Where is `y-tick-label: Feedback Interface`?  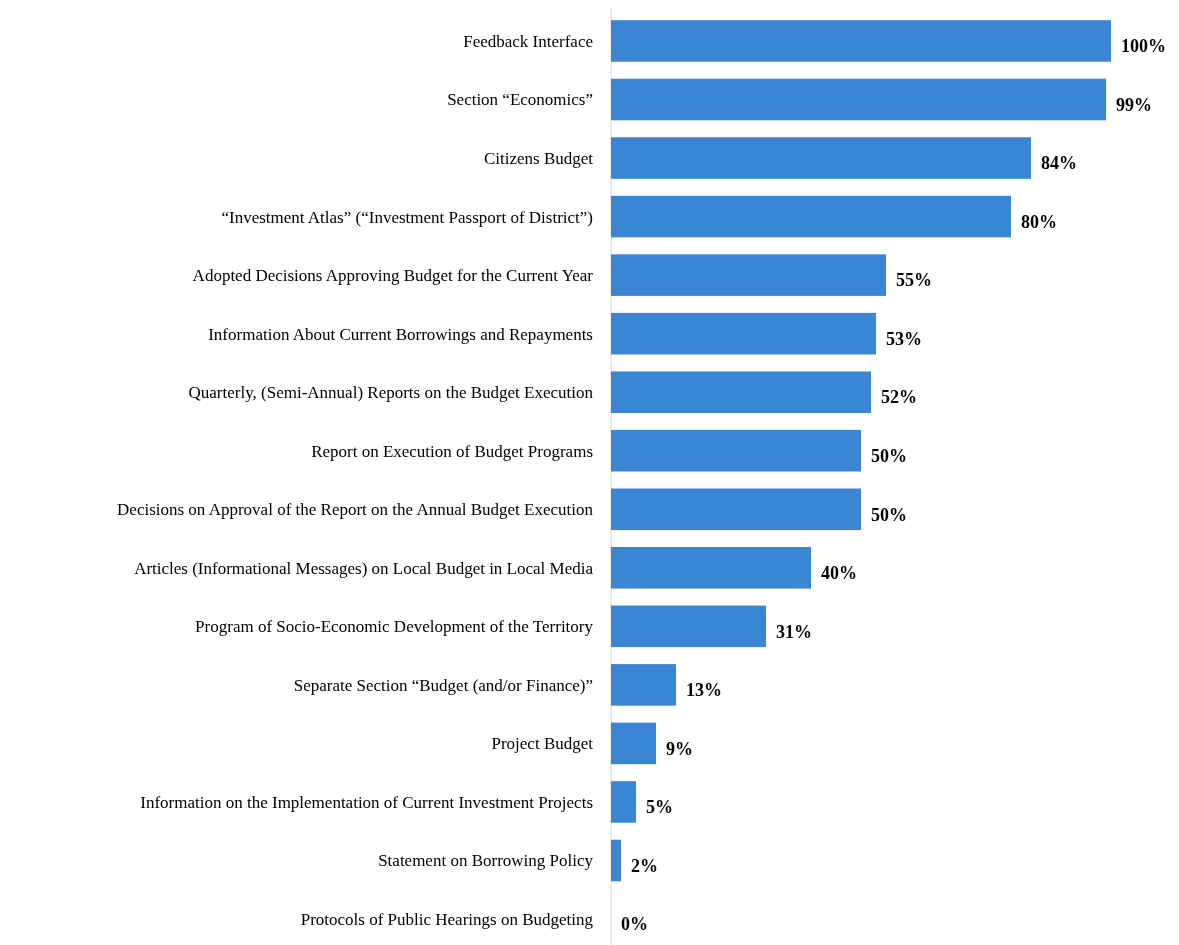 y-tick-label: Feedback Interface is located at coordinates (528, 41).